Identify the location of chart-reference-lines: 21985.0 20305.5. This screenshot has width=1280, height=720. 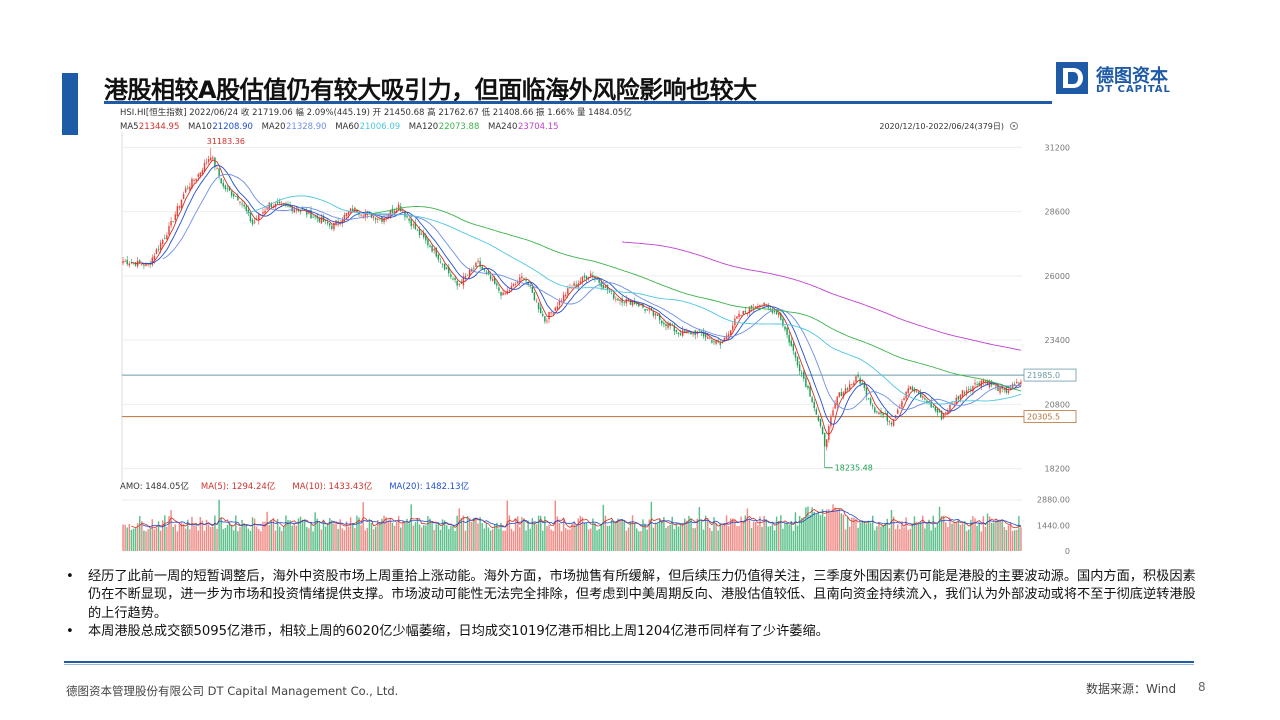
(599, 395).